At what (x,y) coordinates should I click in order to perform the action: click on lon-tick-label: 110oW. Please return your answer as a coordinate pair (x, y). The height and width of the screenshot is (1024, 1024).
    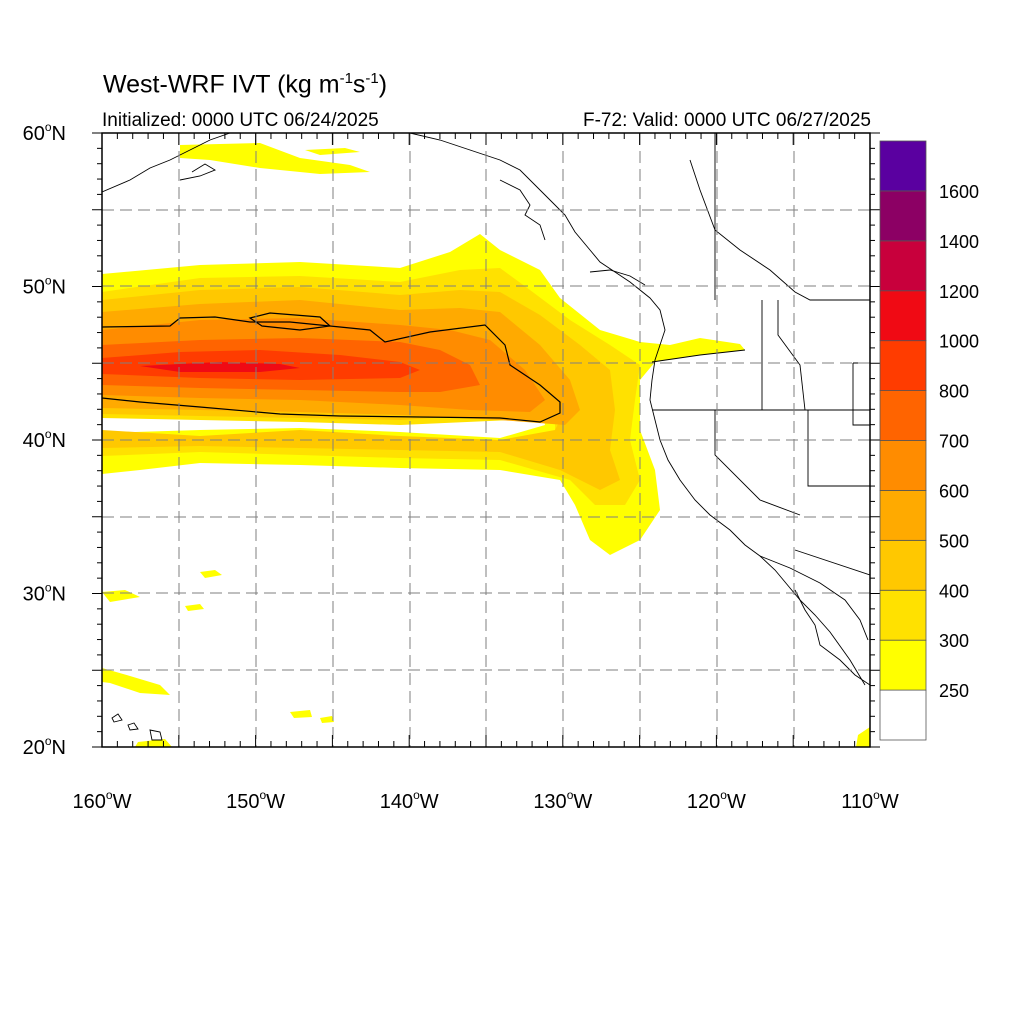
    Looking at the image, I should click on (870, 800).